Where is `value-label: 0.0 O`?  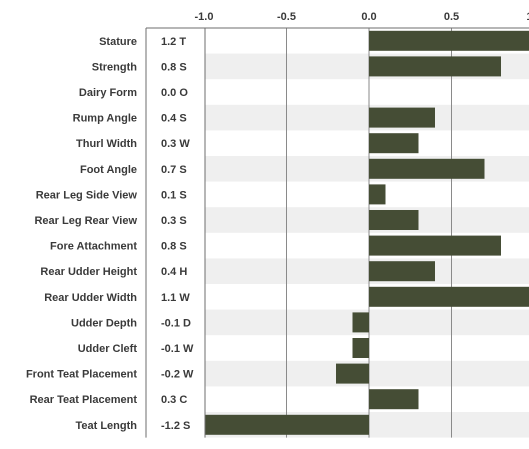 value-label: 0.0 O is located at coordinates (174, 93).